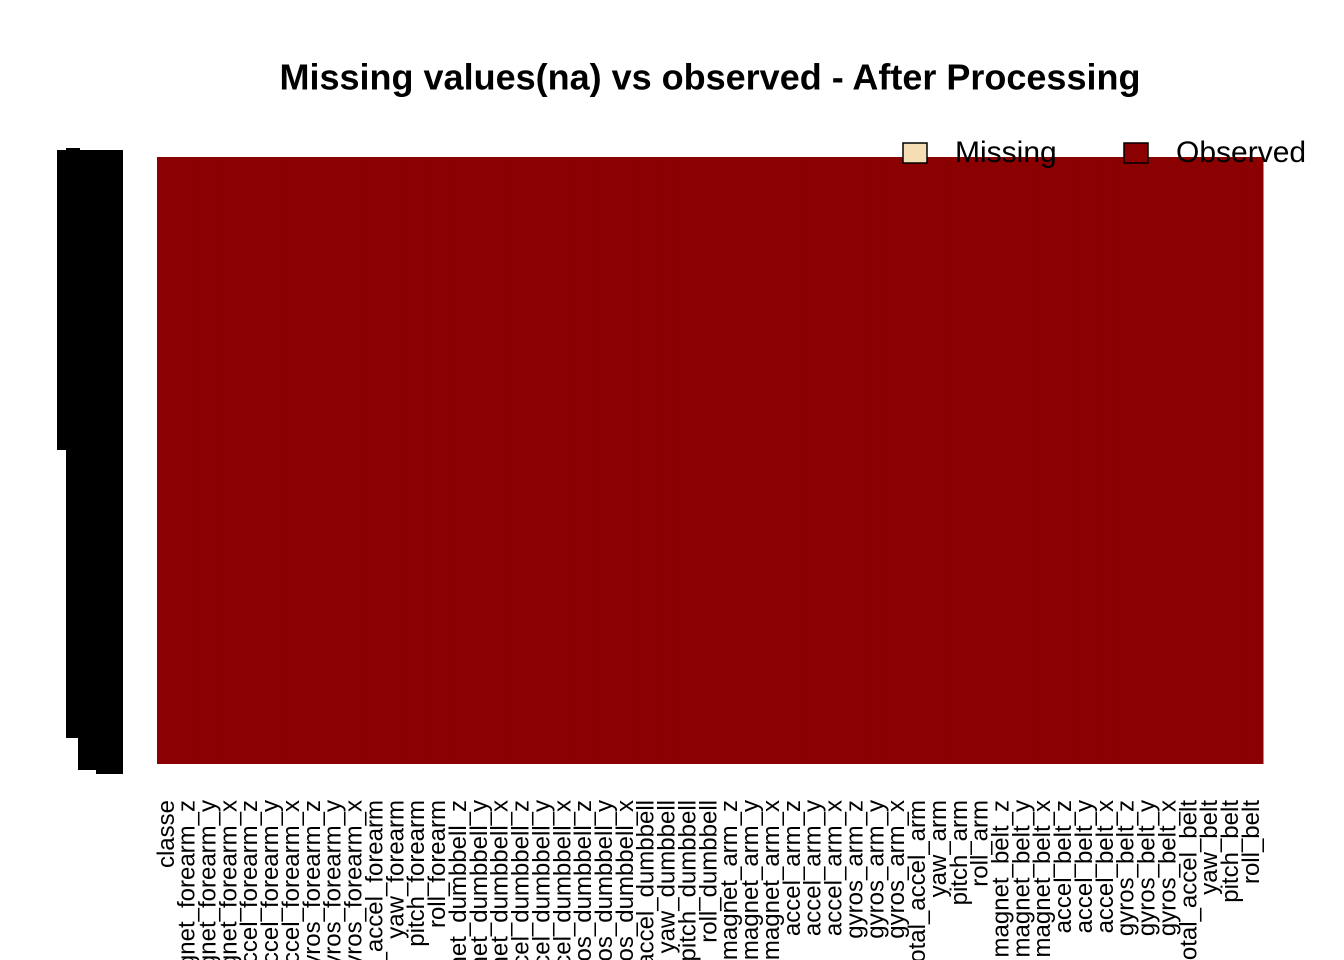  What do you see at coordinates (437, 864) in the screenshot?
I see `x-tick-label: roll_forearm` at bounding box center [437, 864].